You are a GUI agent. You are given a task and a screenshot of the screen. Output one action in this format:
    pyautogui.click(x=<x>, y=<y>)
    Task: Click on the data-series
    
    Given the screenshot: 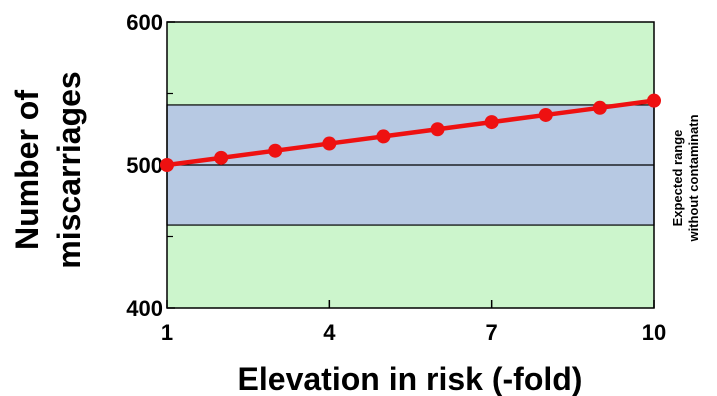 What is the action you would take?
    pyautogui.click(x=410, y=132)
    